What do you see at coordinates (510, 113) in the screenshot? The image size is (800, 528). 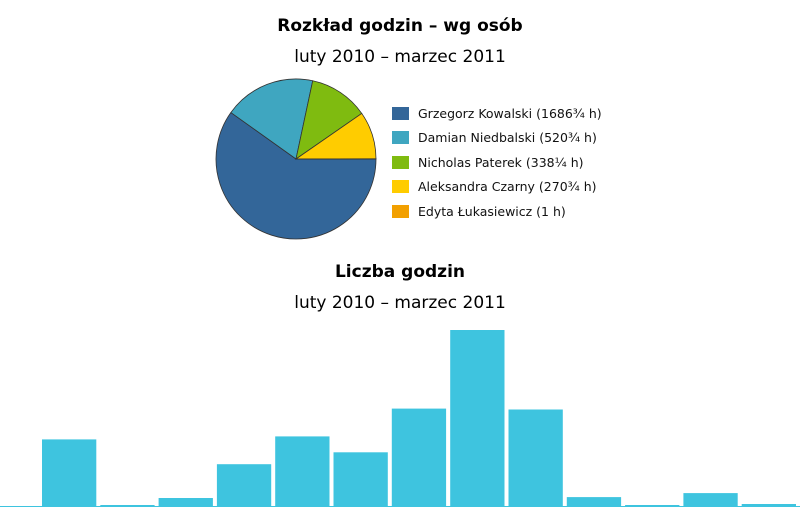 I see `legend-label: Grzegorz Kowalski (1686¾ h)` at bounding box center [510, 113].